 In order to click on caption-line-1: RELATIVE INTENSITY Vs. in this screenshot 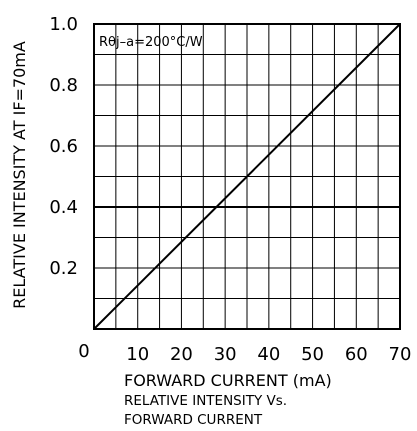, I will do `click(205, 401)`.